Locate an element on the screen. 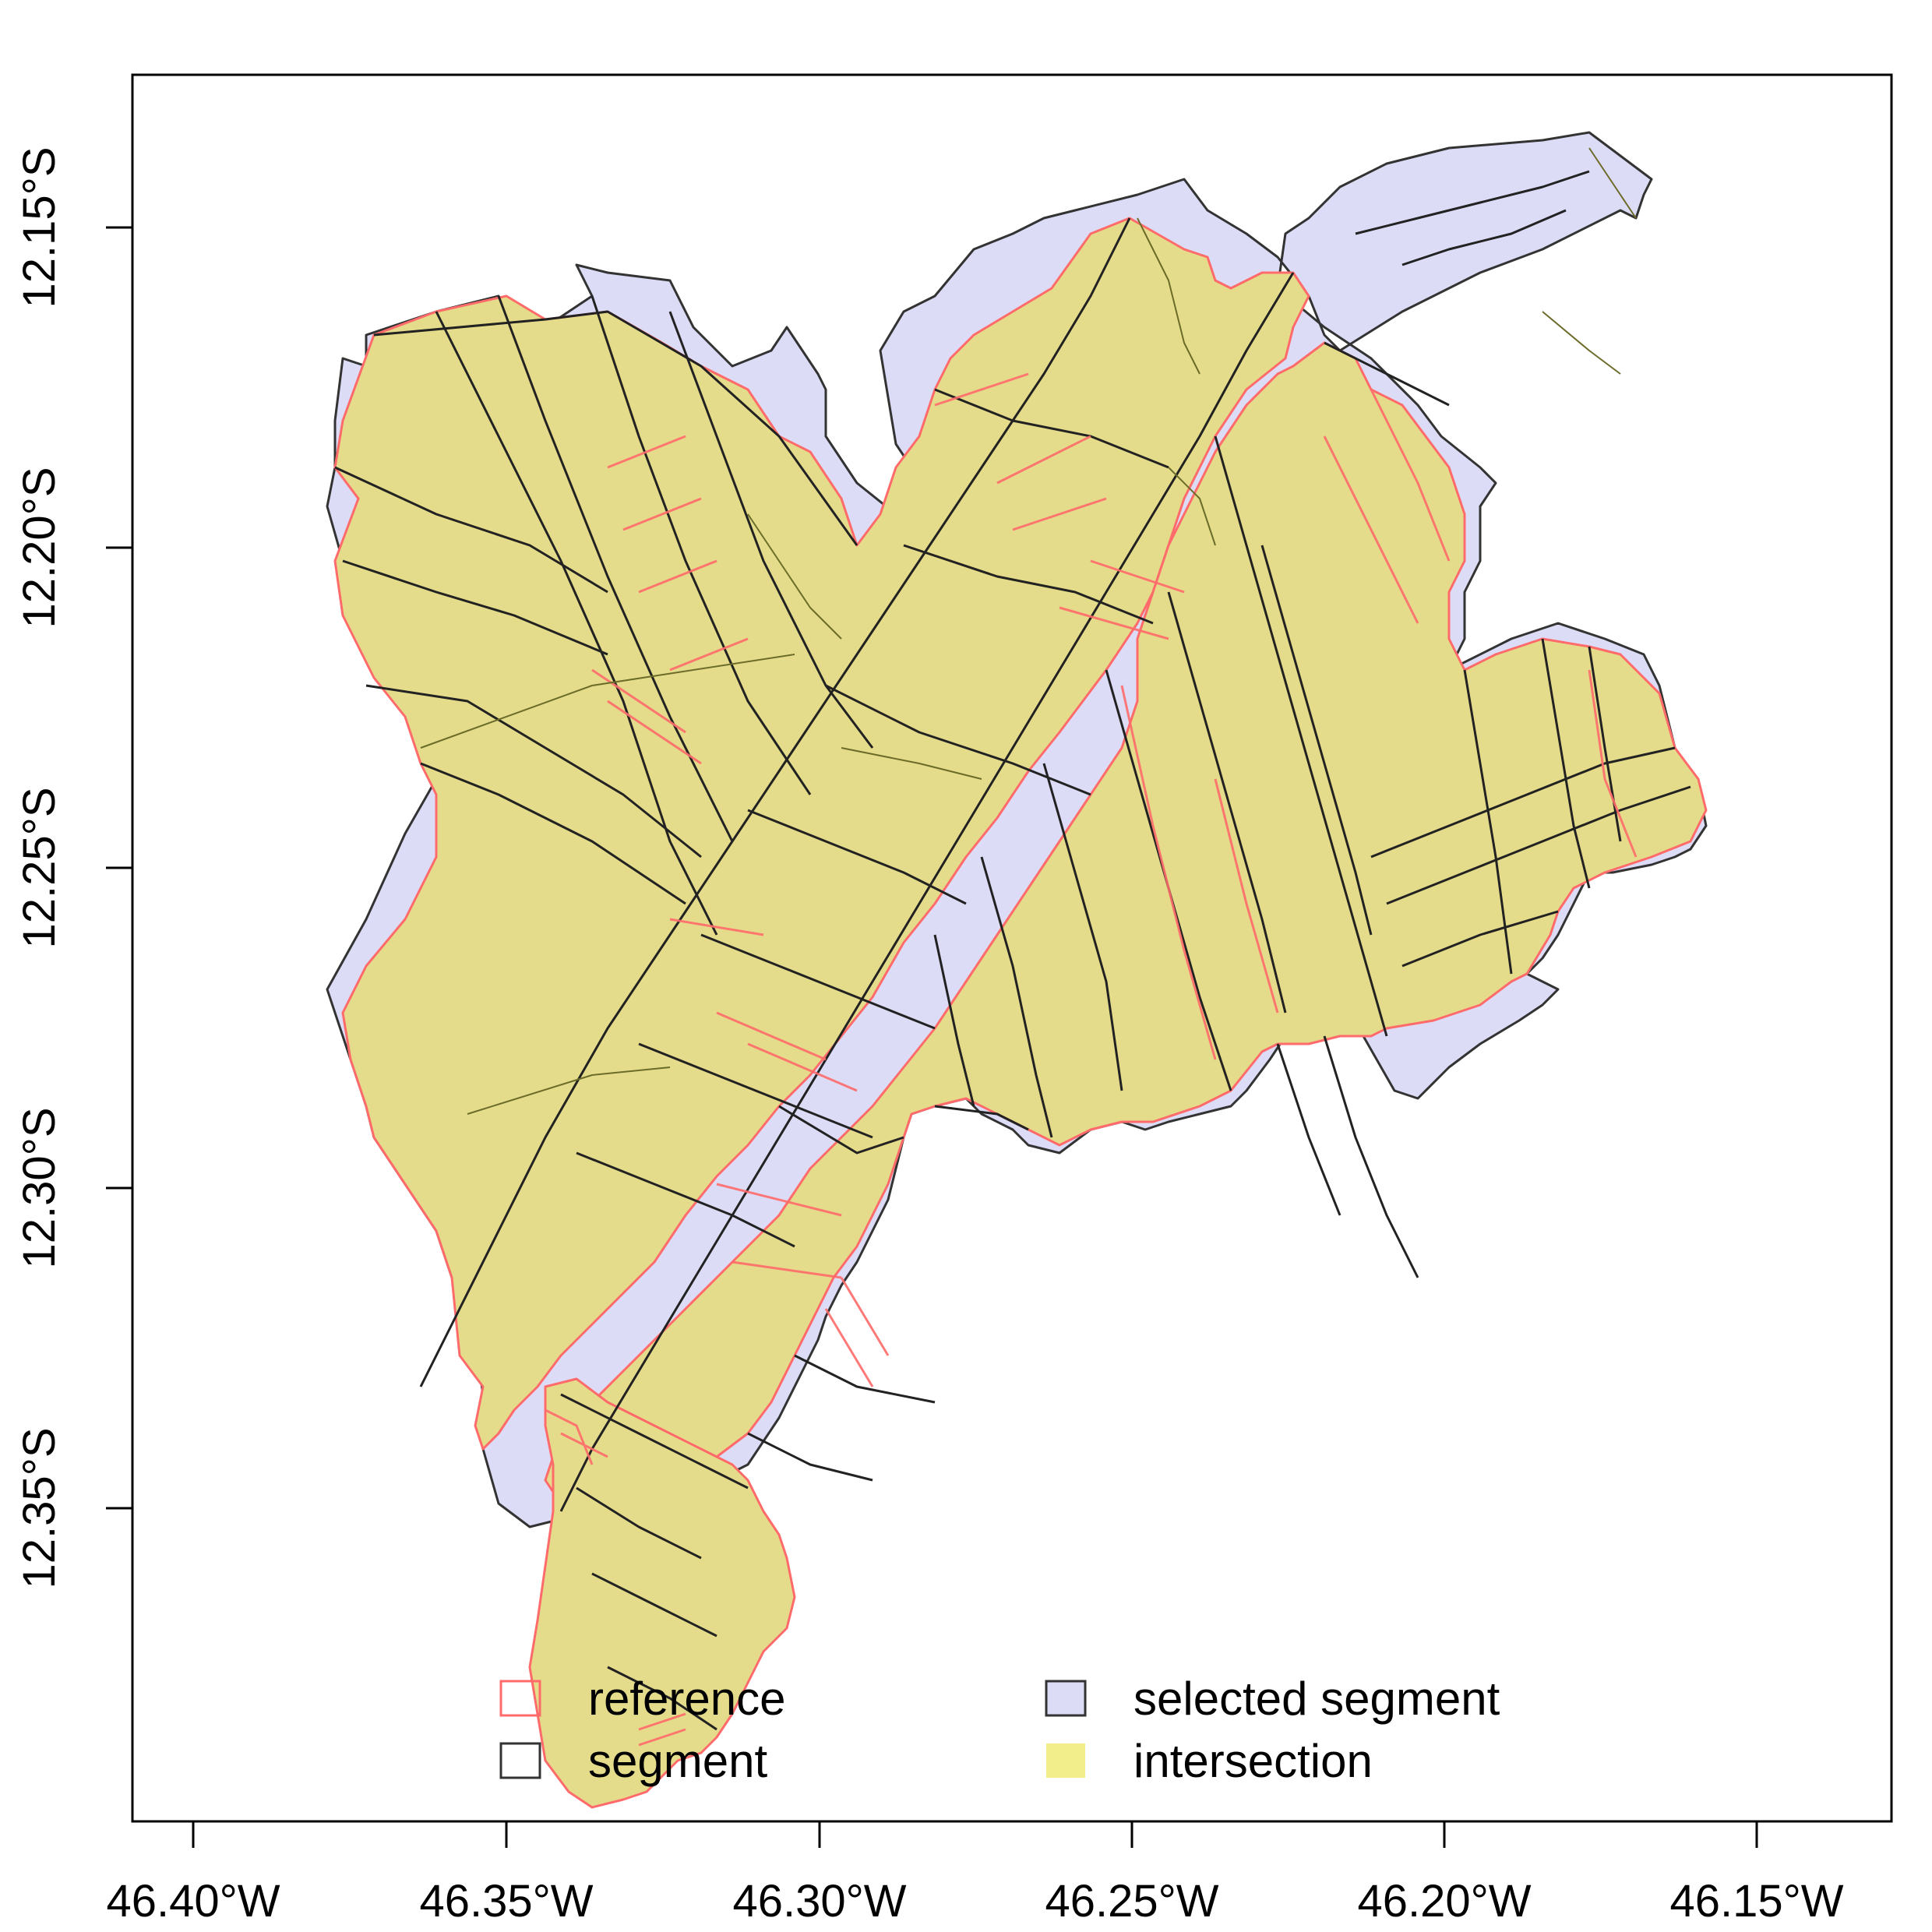 This screenshot has height=1932, width=1932. x-tick-label: 46.20°W is located at coordinates (1444, 1902).